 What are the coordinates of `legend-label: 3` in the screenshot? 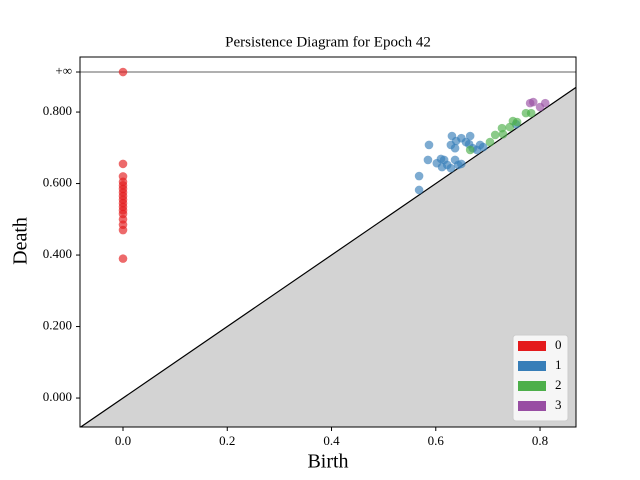 It's located at (558, 404).